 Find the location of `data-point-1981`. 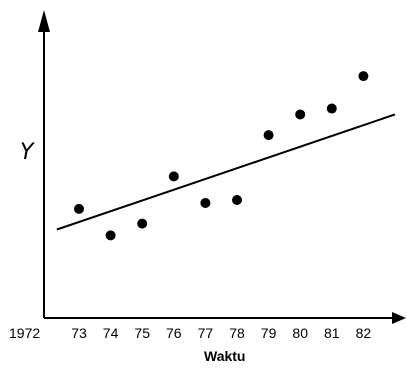

data-point-1981 is located at coordinates (331, 108).